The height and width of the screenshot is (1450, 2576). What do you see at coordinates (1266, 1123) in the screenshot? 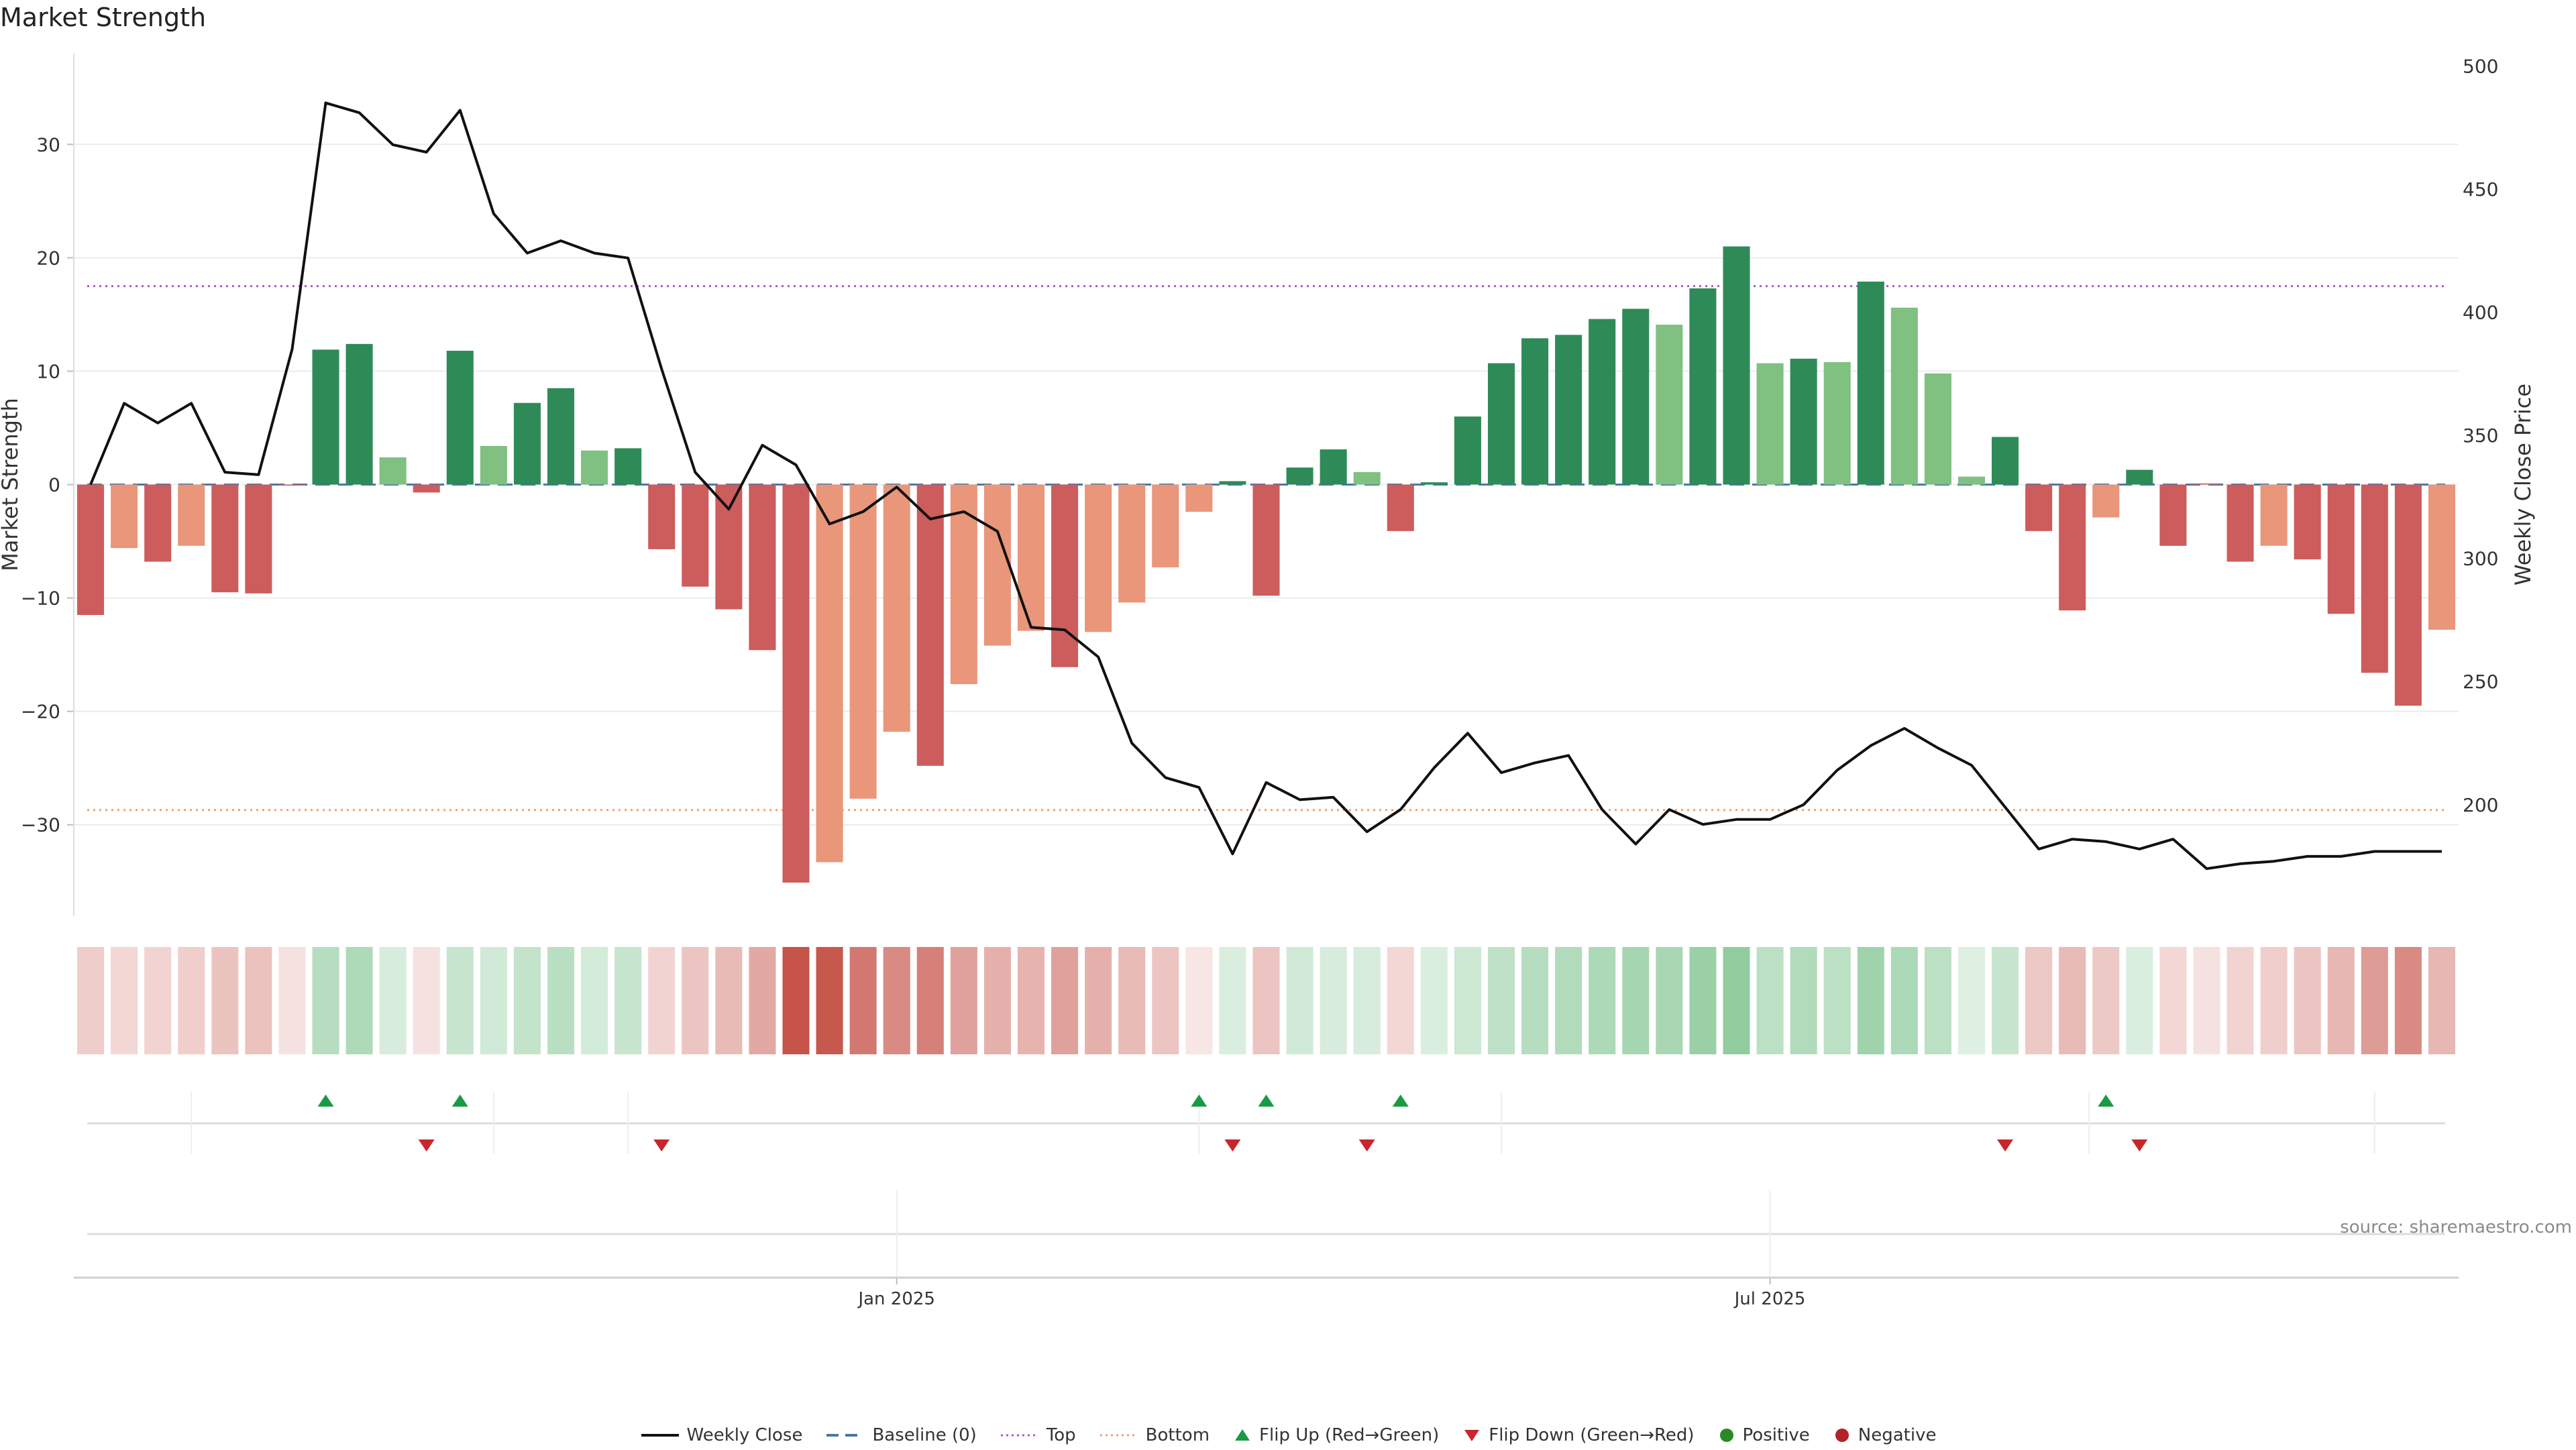
I see `flip-markers` at bounding box center [1266, 1123].